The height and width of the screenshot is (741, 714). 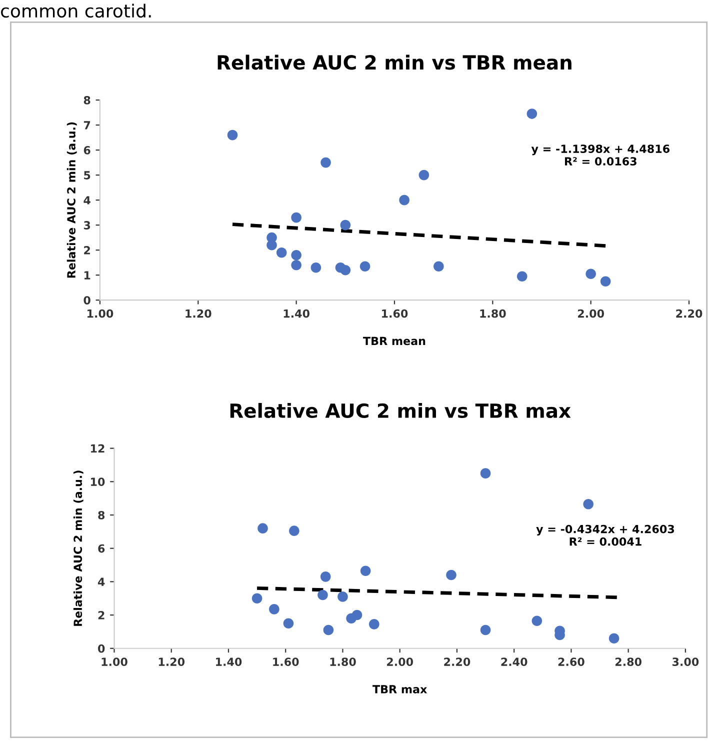 I want to click on y-tick-label: 1, so click(x=87, y=275).